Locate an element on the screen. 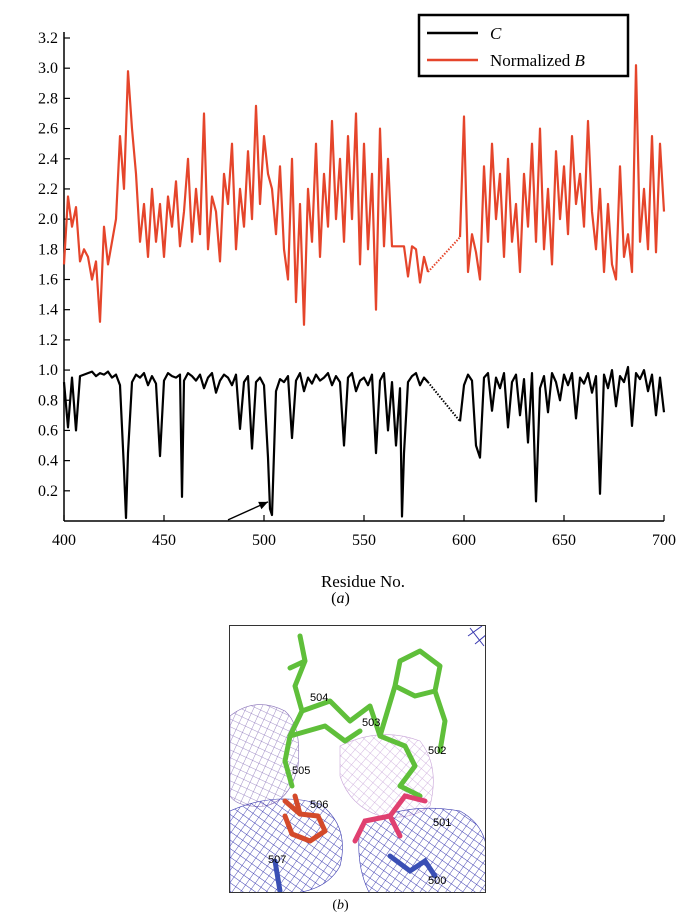 The width and height of the screenshot is (681, 918). residue-label-502: 502 is located at coordinates (437, 751).